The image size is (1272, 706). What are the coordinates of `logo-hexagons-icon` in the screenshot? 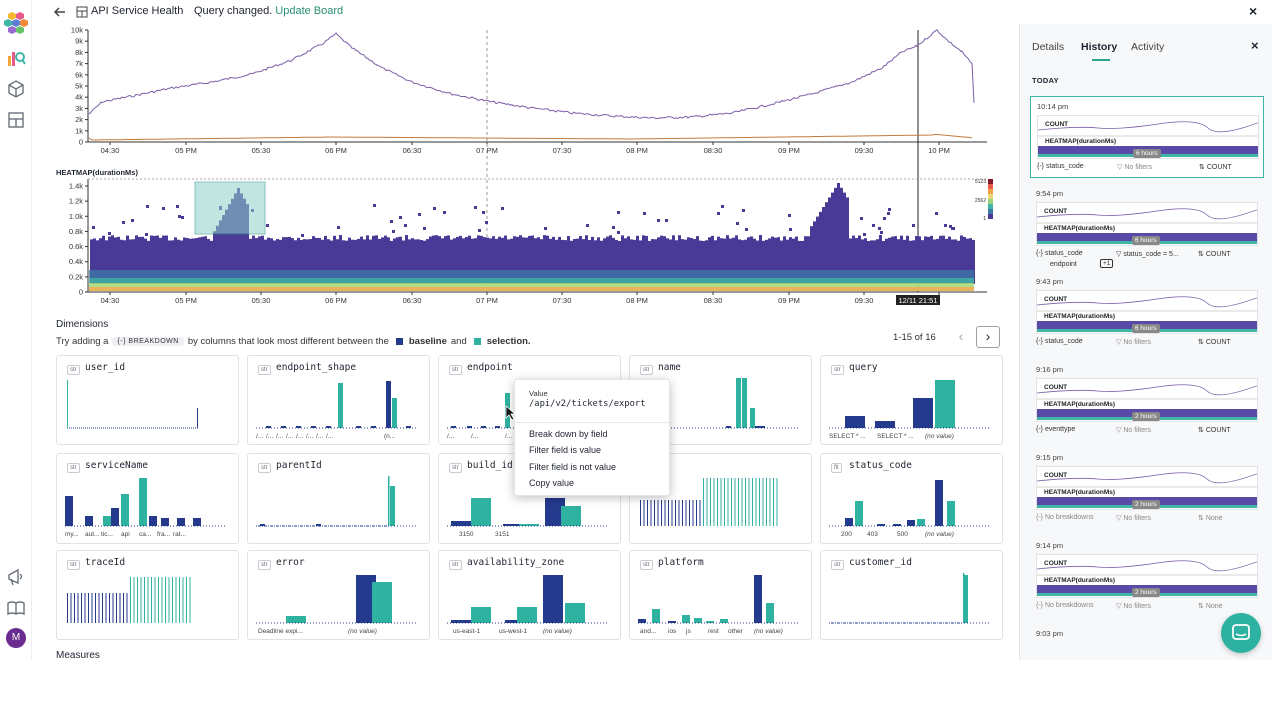 It's located at (16, 22).